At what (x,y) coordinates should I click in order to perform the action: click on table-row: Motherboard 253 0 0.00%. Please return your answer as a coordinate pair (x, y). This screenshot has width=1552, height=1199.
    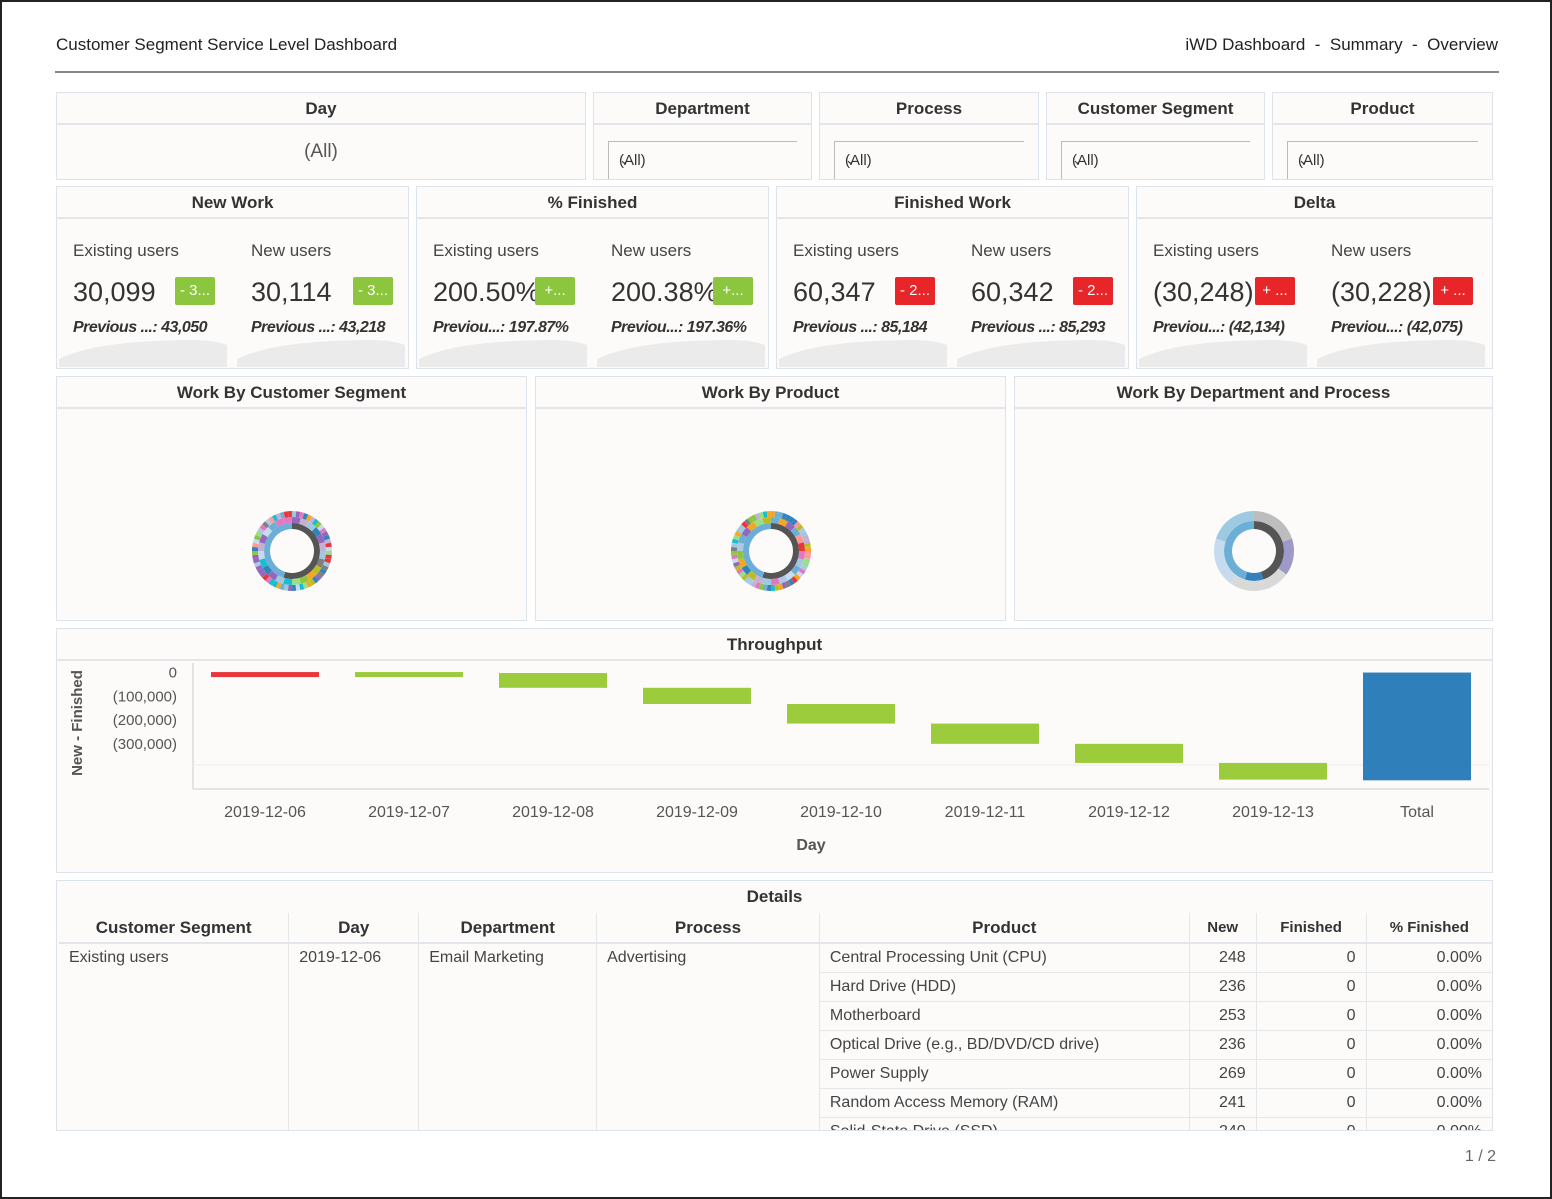
    Looking at the image, I should click on (775, 1016).